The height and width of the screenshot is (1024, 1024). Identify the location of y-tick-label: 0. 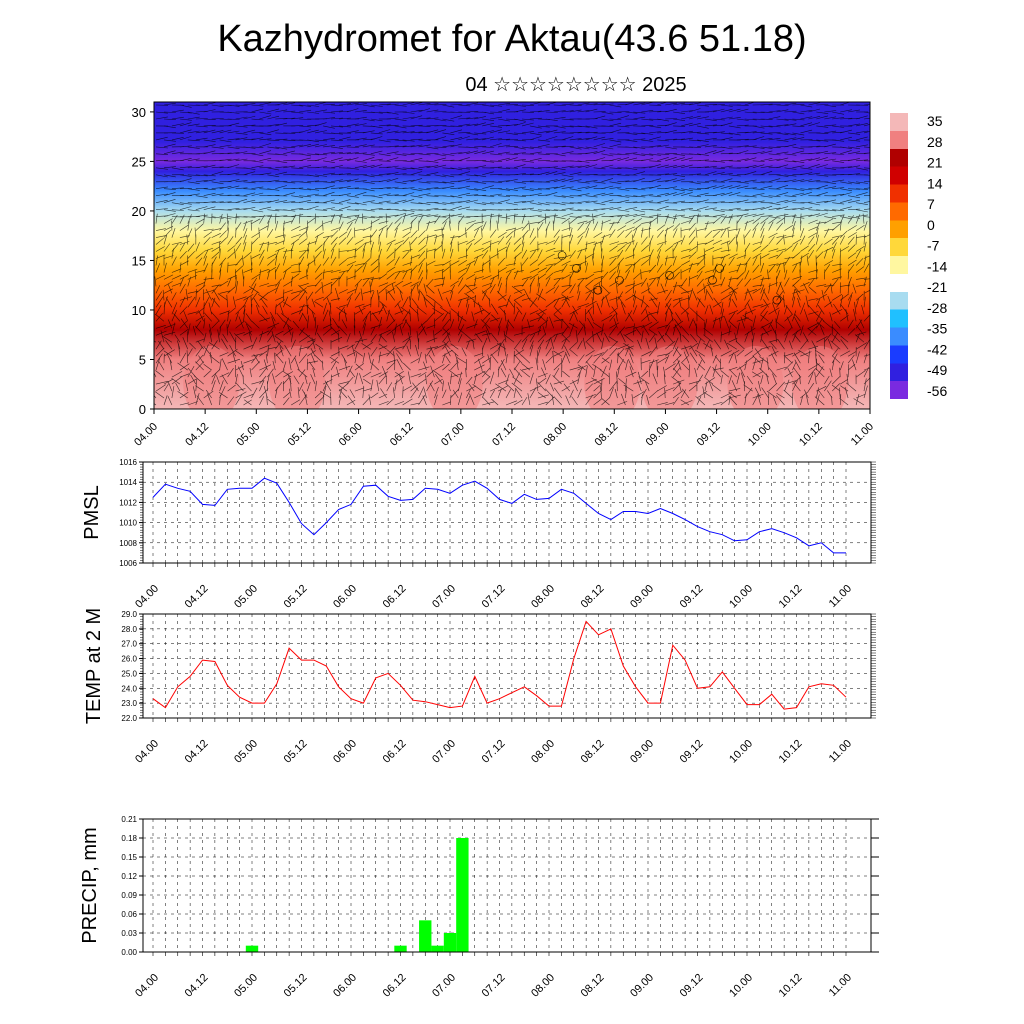
(142, 409).